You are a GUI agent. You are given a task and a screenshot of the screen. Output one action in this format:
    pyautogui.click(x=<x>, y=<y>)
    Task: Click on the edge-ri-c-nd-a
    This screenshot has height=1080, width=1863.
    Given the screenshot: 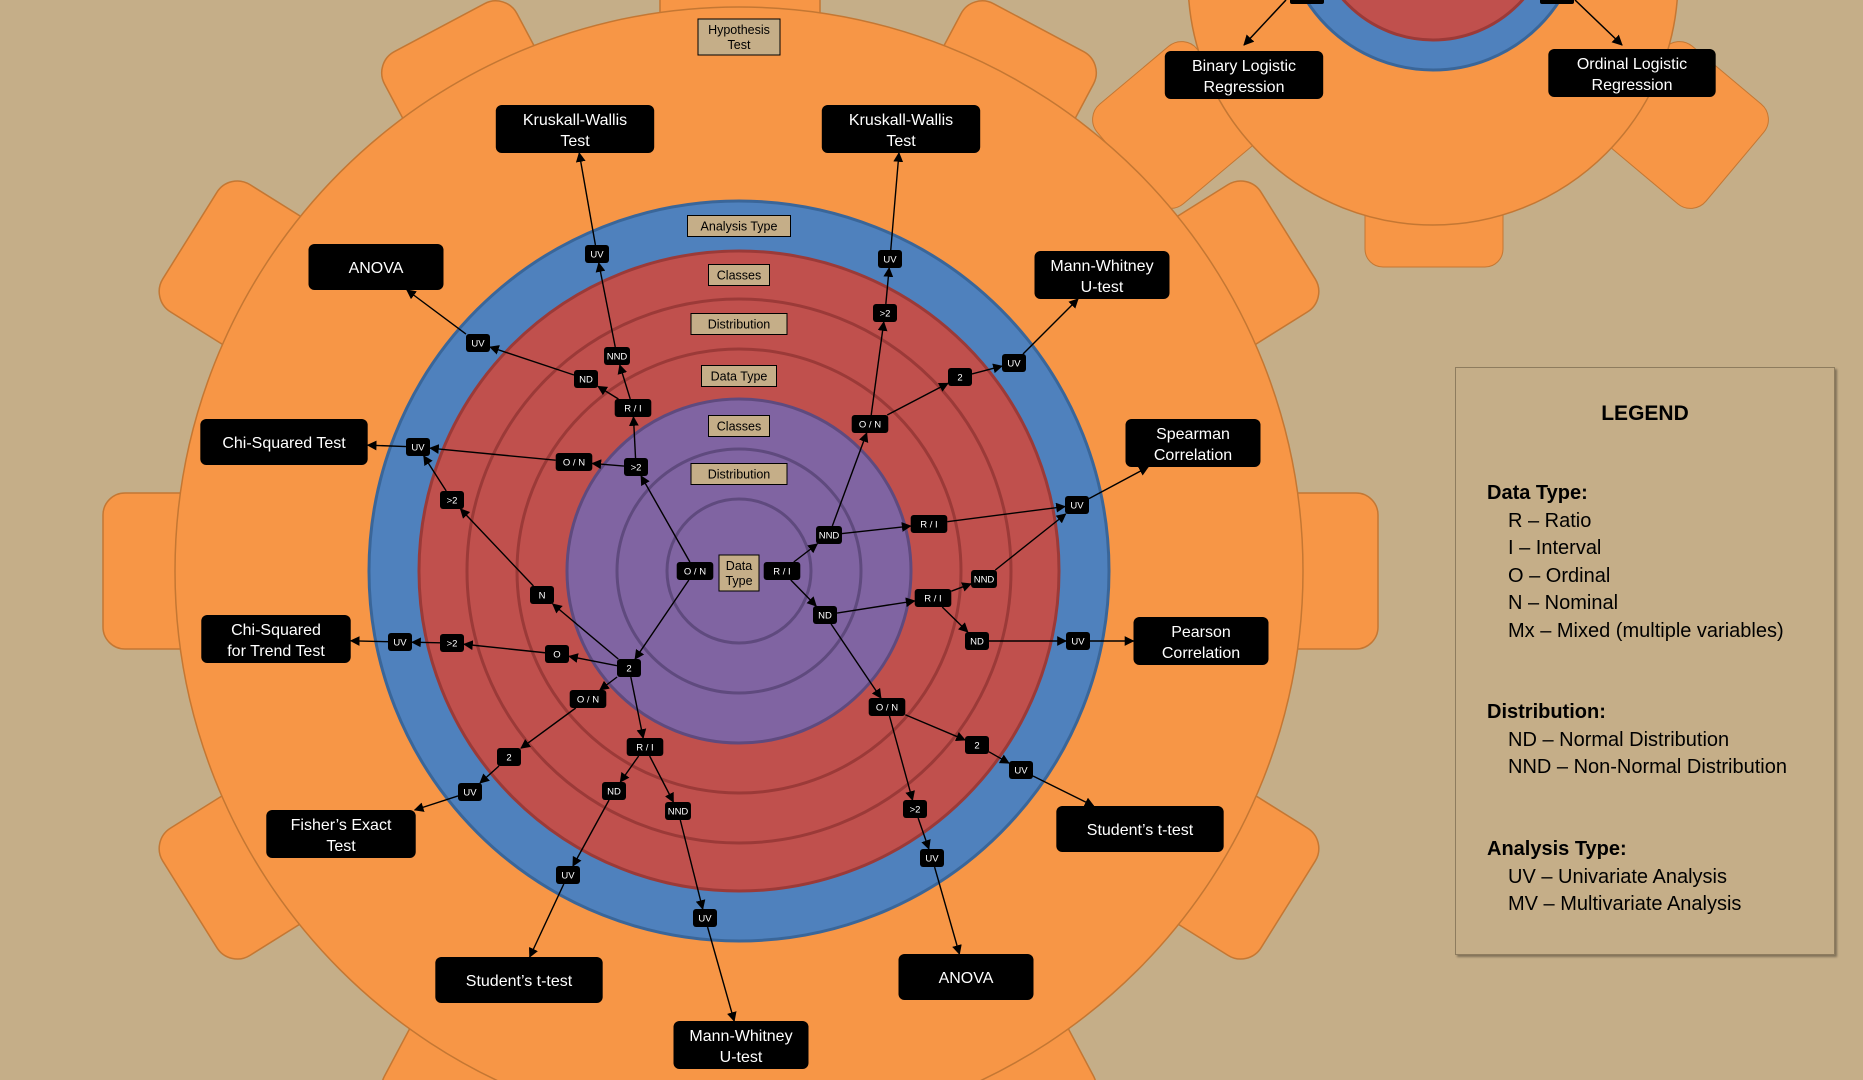 What is the action you would take?
    pyautogui.click(x=803, y=593)
    